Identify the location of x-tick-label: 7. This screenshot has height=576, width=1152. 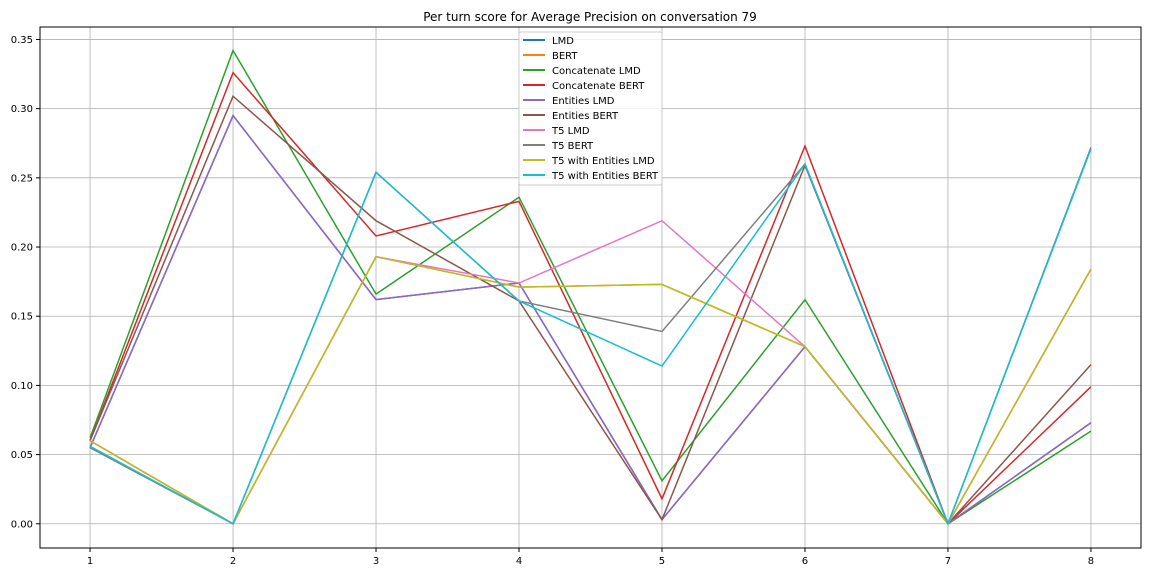
(948, 561).